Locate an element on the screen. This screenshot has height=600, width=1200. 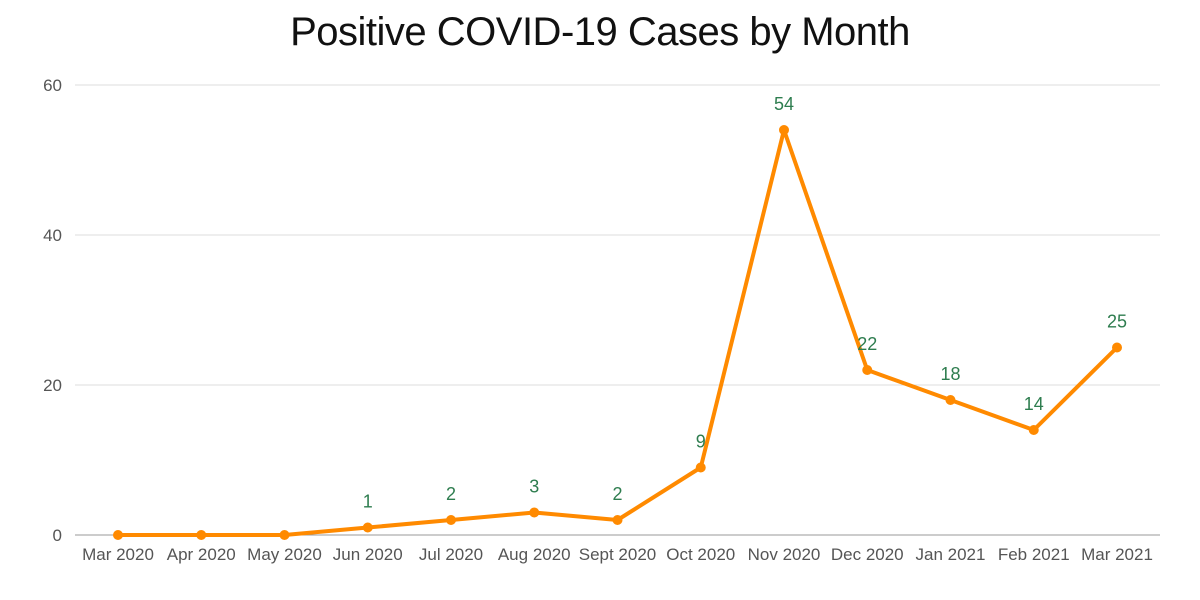
x-tick-label: Jul 2020 is located at coordinates (451, 554).